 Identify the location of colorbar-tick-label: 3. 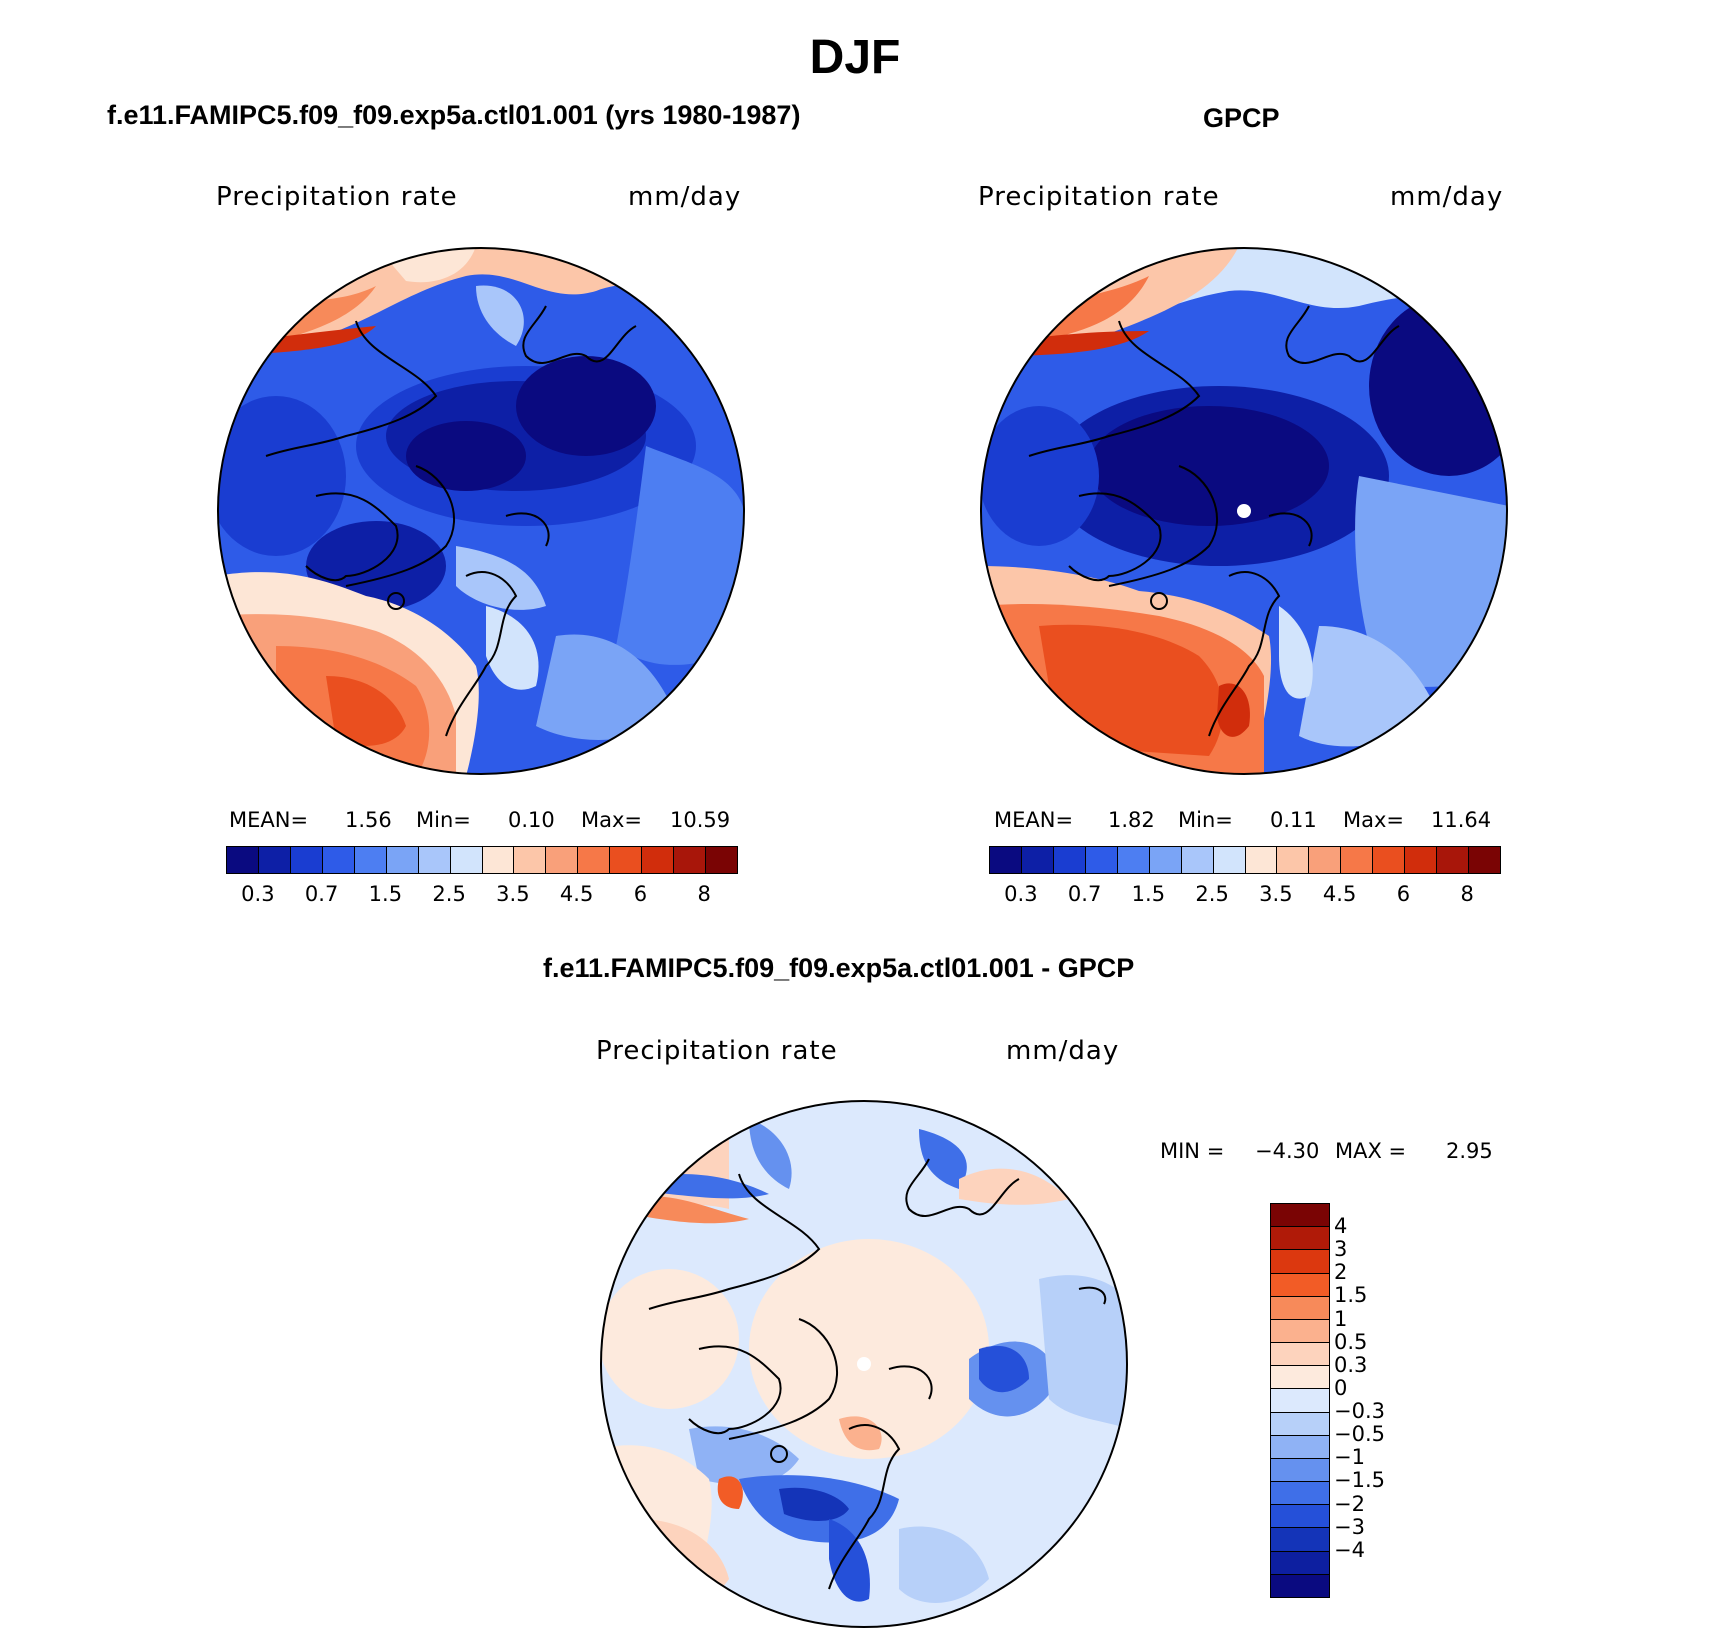
(1341, 1249).